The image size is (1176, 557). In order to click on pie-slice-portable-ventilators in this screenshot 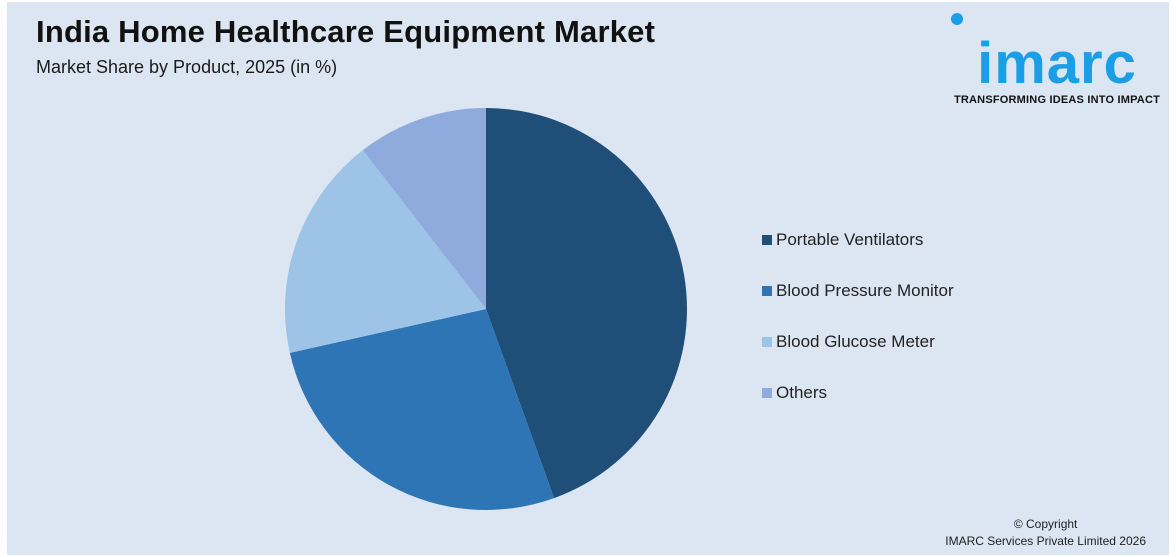, I will do `click(586, 303)`.